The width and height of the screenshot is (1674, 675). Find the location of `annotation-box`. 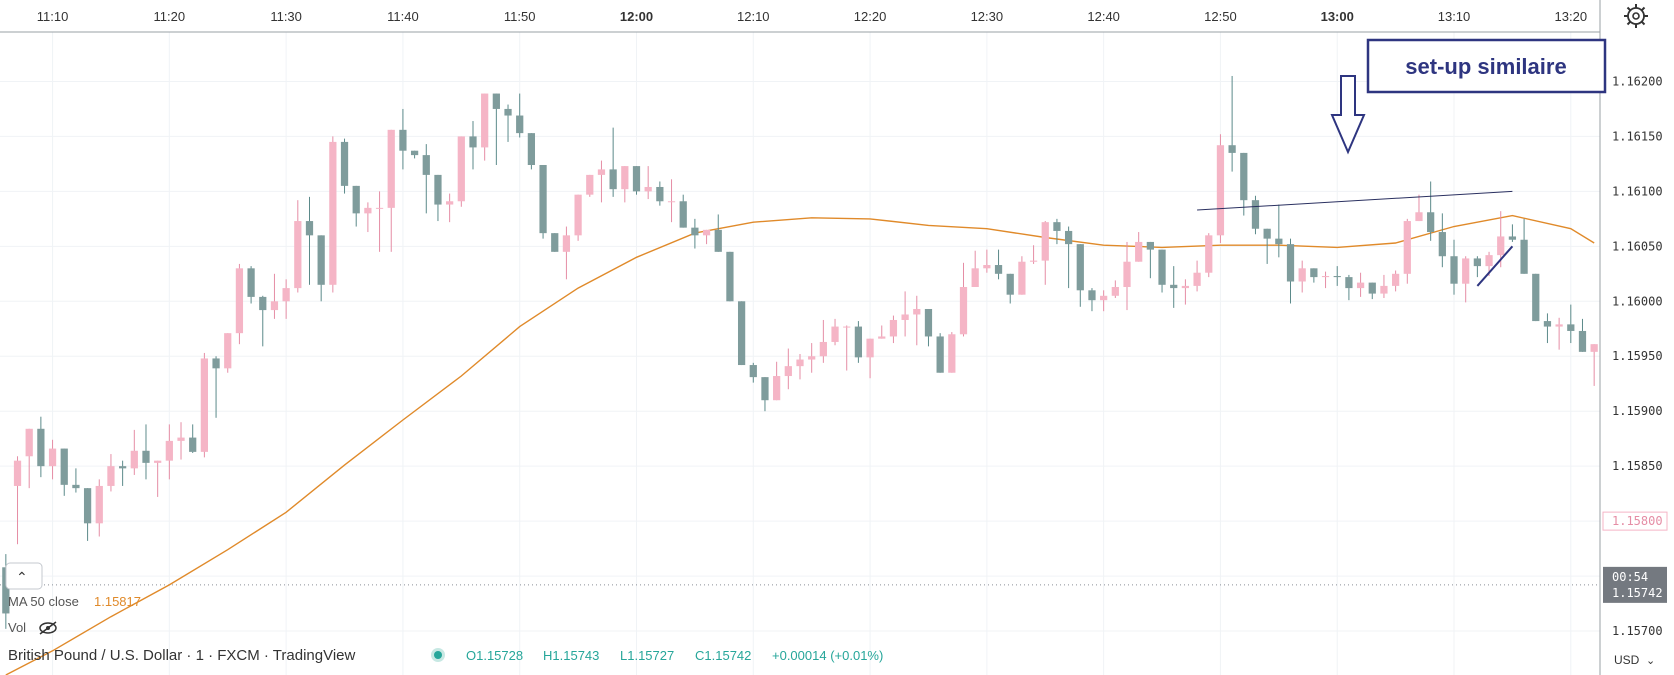

annotation-box is located at coordinates (1486, 66).